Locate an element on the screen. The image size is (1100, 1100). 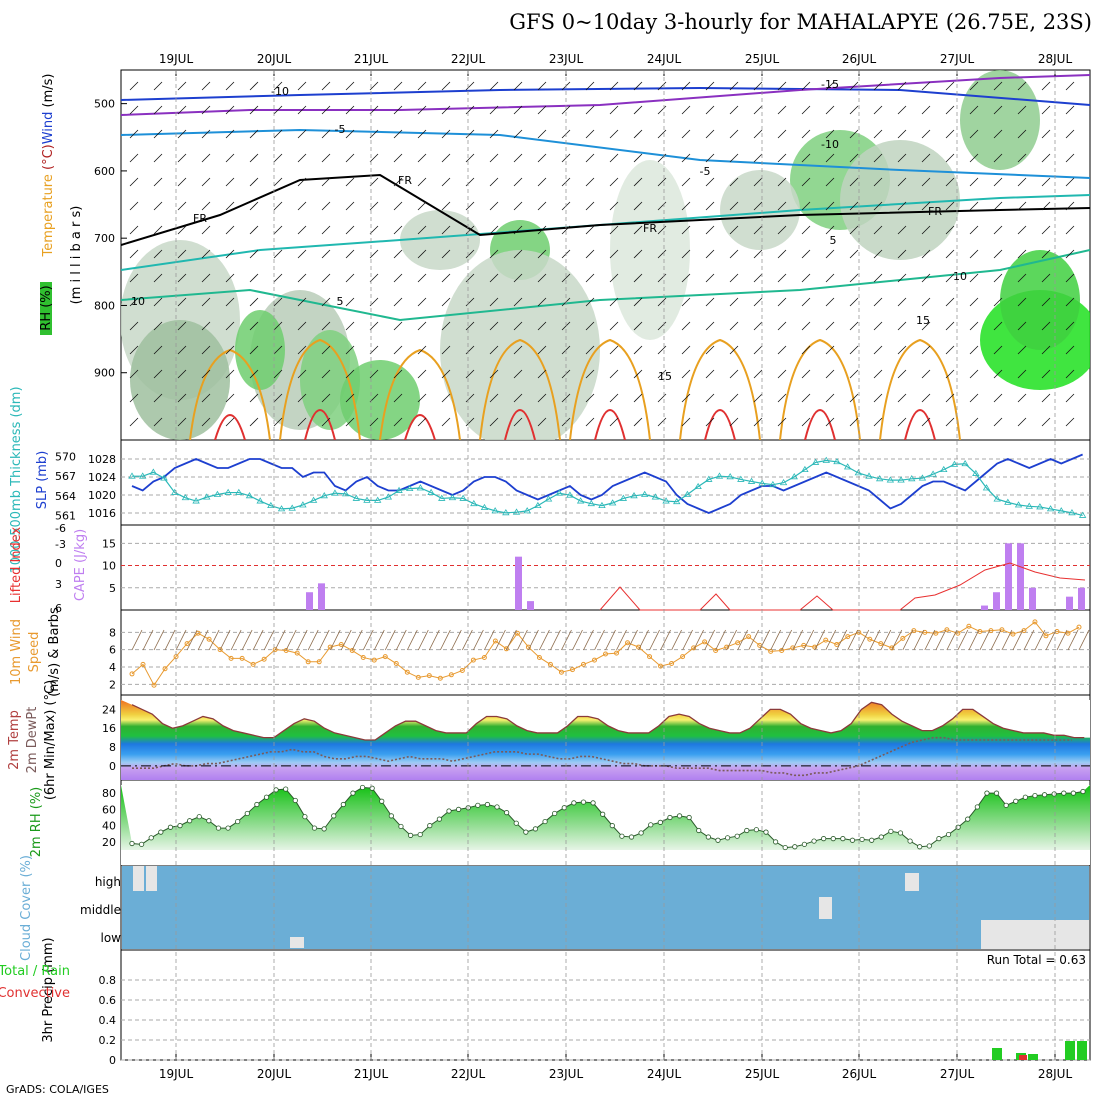
contour-label-10: FR is located at coordinates (650, 228).